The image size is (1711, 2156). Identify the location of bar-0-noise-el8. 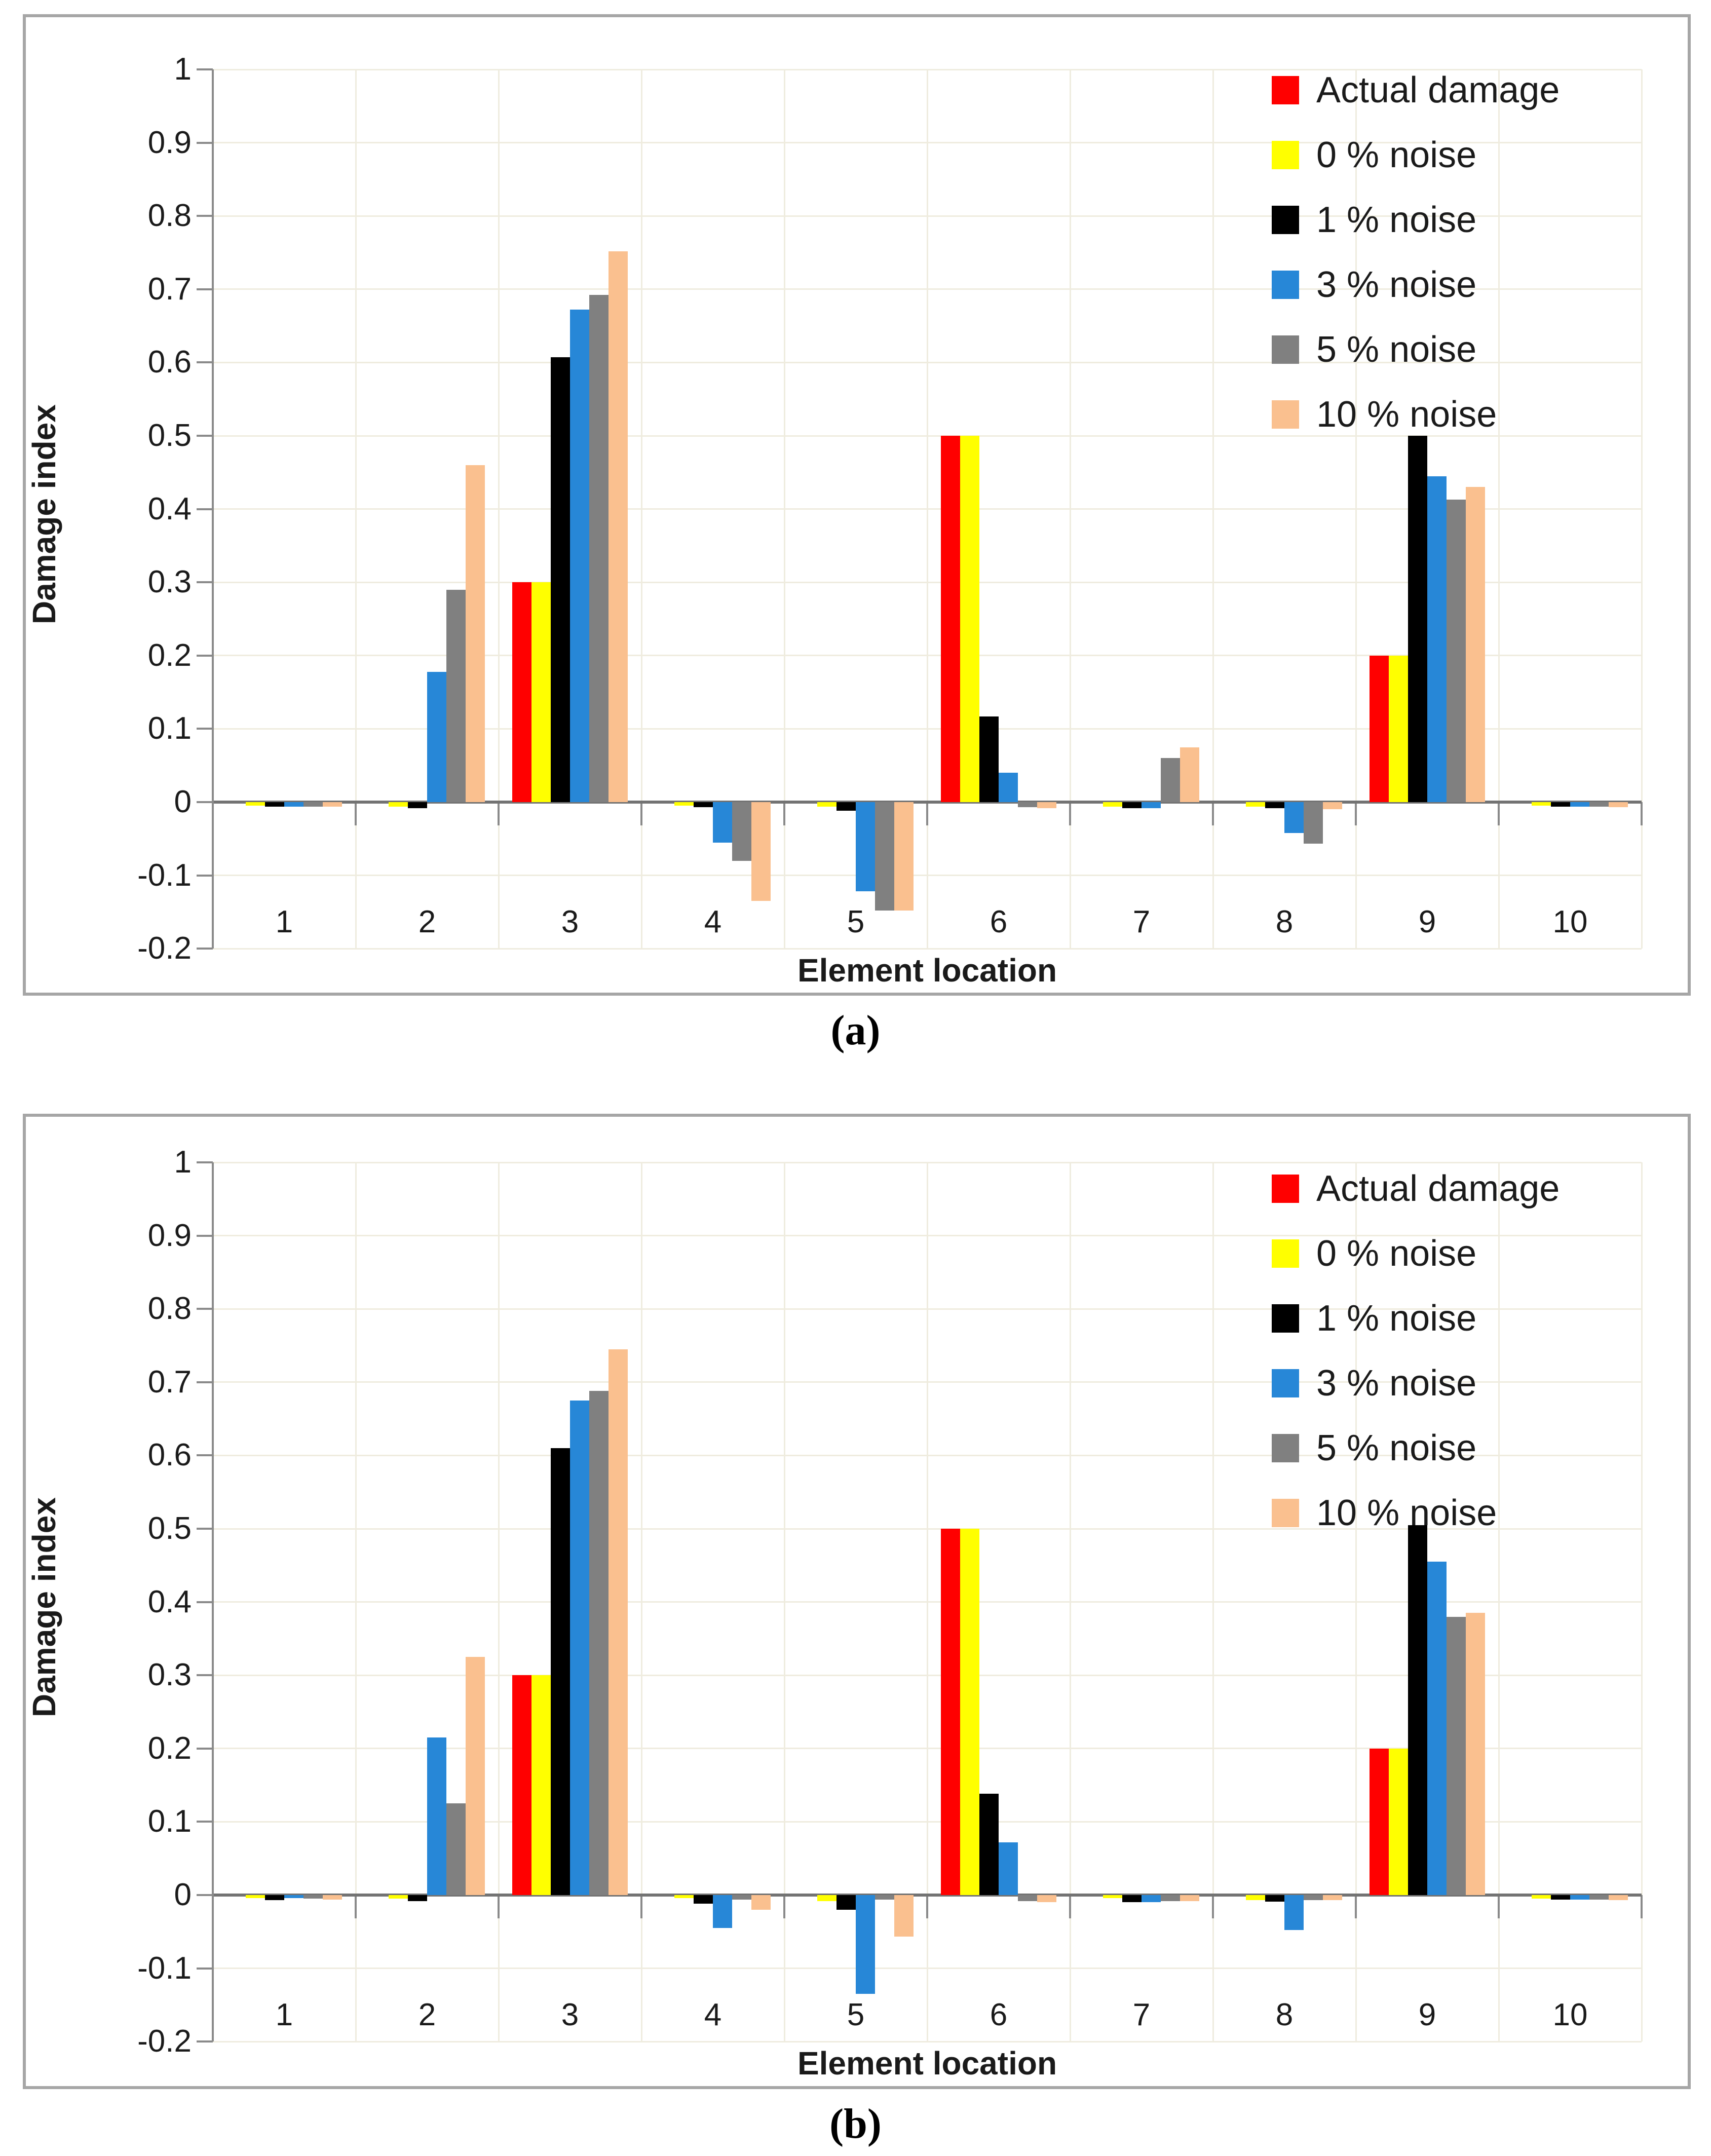
(1255, 1898).